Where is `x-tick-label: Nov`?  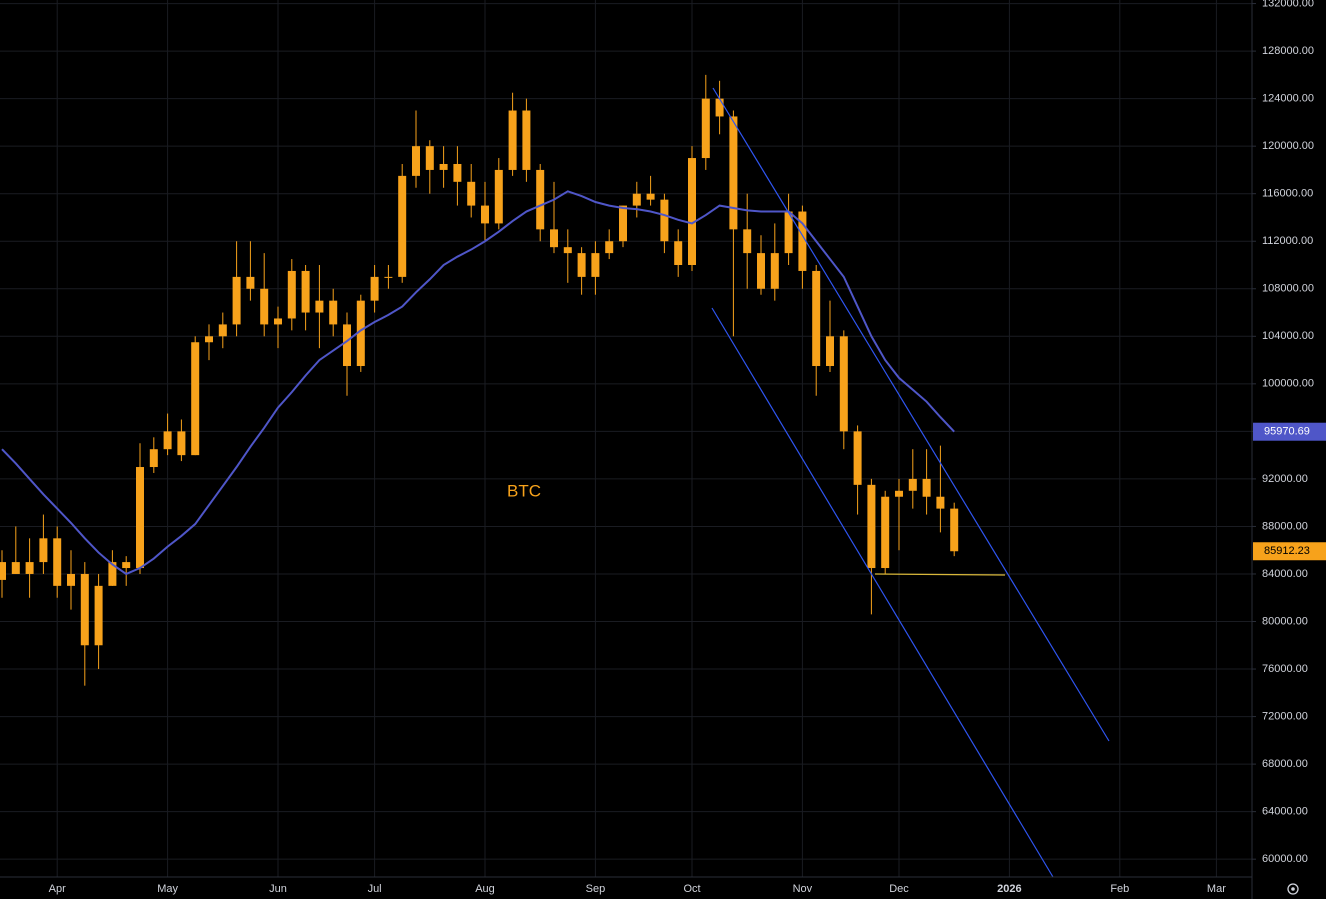
x-tick-label: Nov is located at coordinates (803, 889).